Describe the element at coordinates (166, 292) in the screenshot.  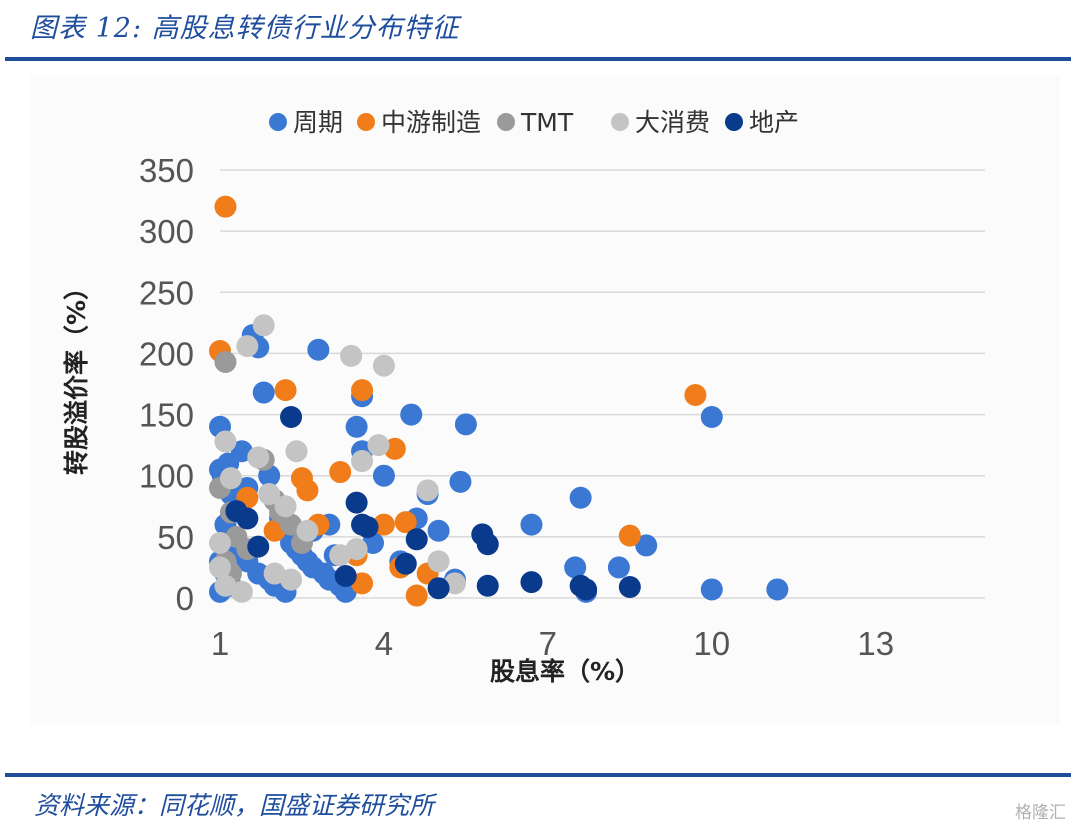
I see `y-tick-label: 250` at that location.